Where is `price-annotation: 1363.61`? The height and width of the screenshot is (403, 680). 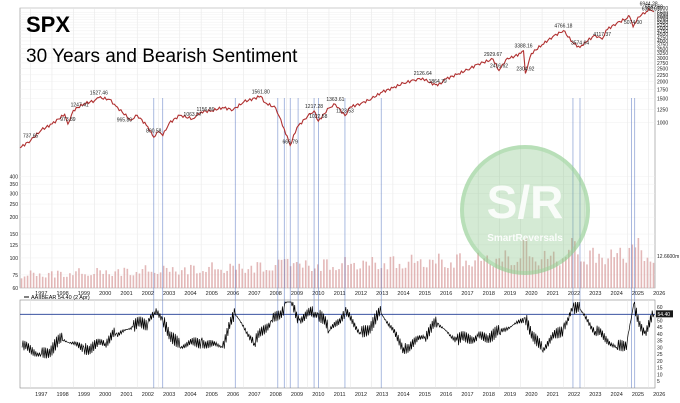 price-annotation: 1363.61 is located at coordinates (335, 100).